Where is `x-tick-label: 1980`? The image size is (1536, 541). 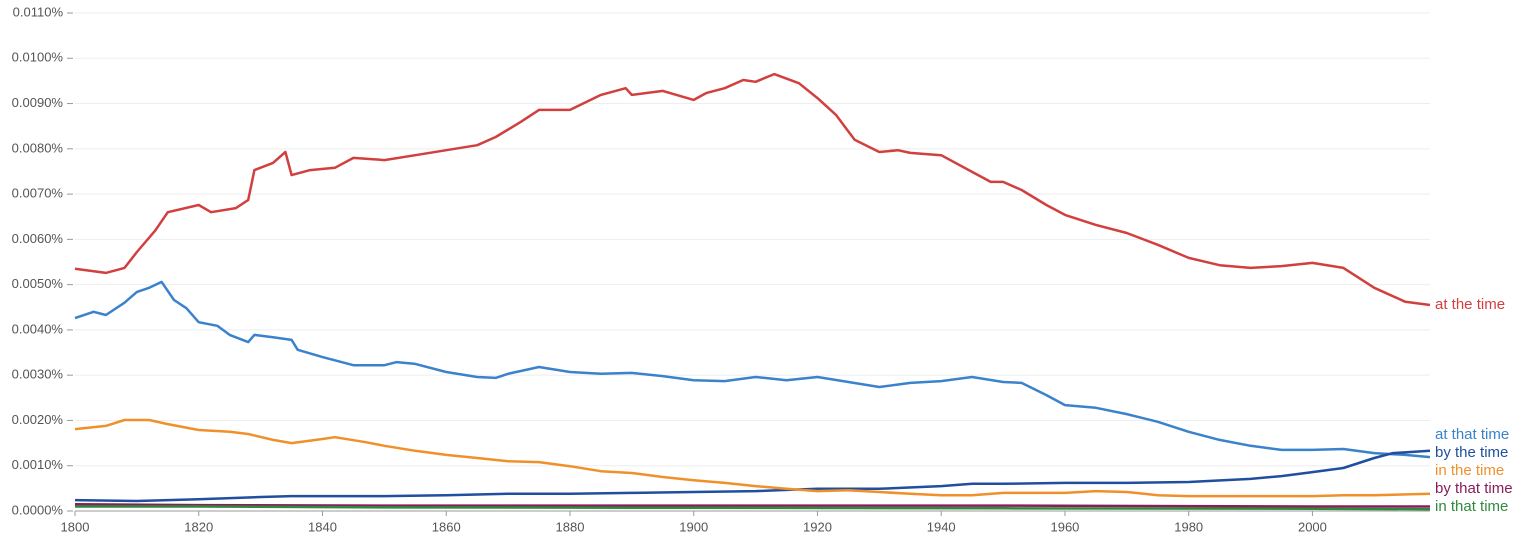
x-tick-label: 1980 is located at coordinates (1188, 526).